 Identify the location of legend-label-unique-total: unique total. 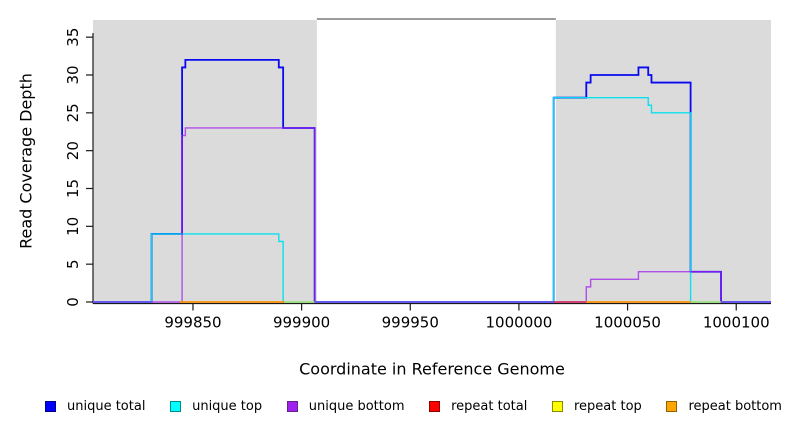
(106, 406).